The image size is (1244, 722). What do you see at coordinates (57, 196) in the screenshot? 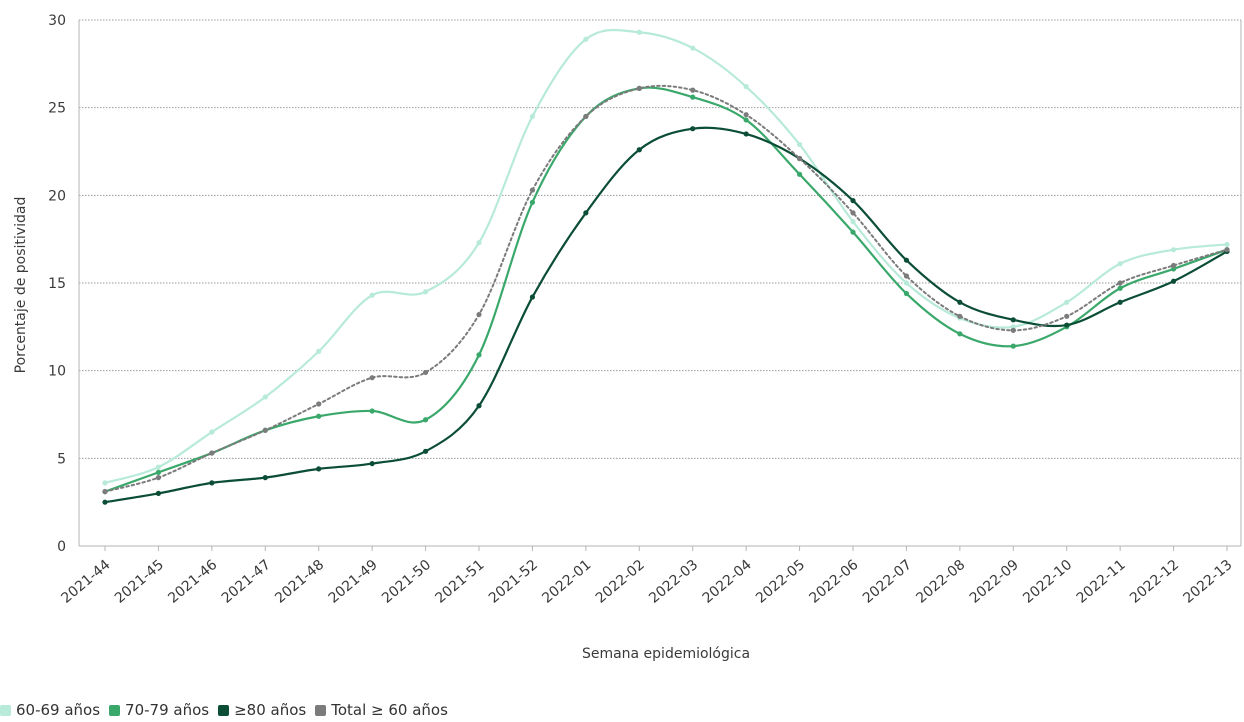
I see `y-tick-label: 20` at bounding box center [57, 196].